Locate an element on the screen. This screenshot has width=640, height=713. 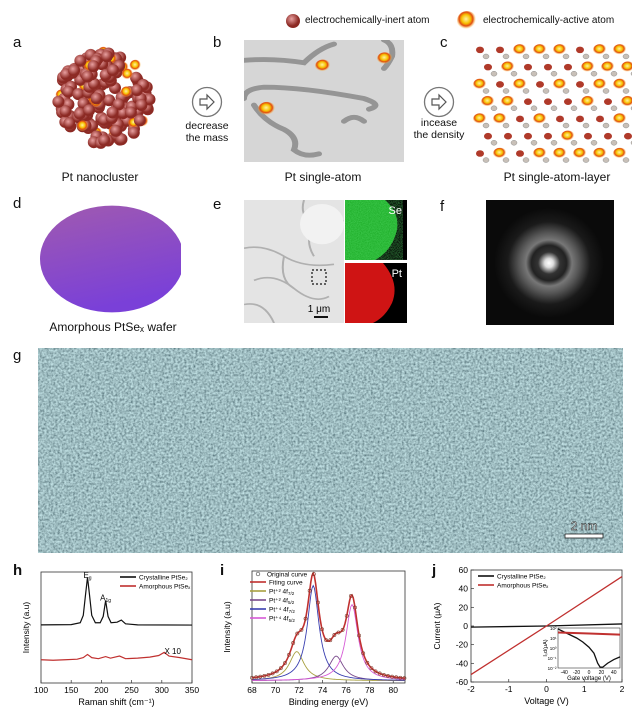
eds-se-label: Se is located at coordinates (395, 211).